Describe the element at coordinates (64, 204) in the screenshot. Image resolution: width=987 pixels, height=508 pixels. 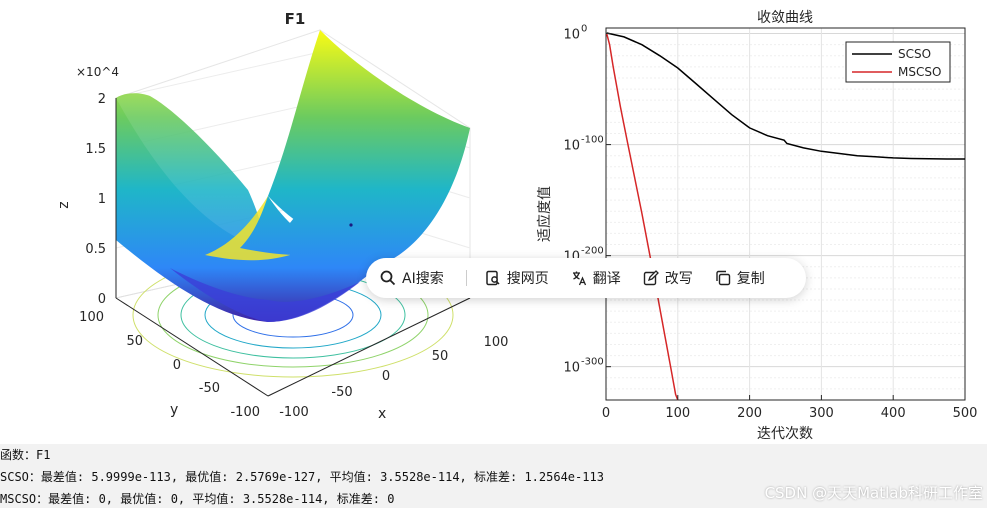
I see `z-axis-label: z` at that location.